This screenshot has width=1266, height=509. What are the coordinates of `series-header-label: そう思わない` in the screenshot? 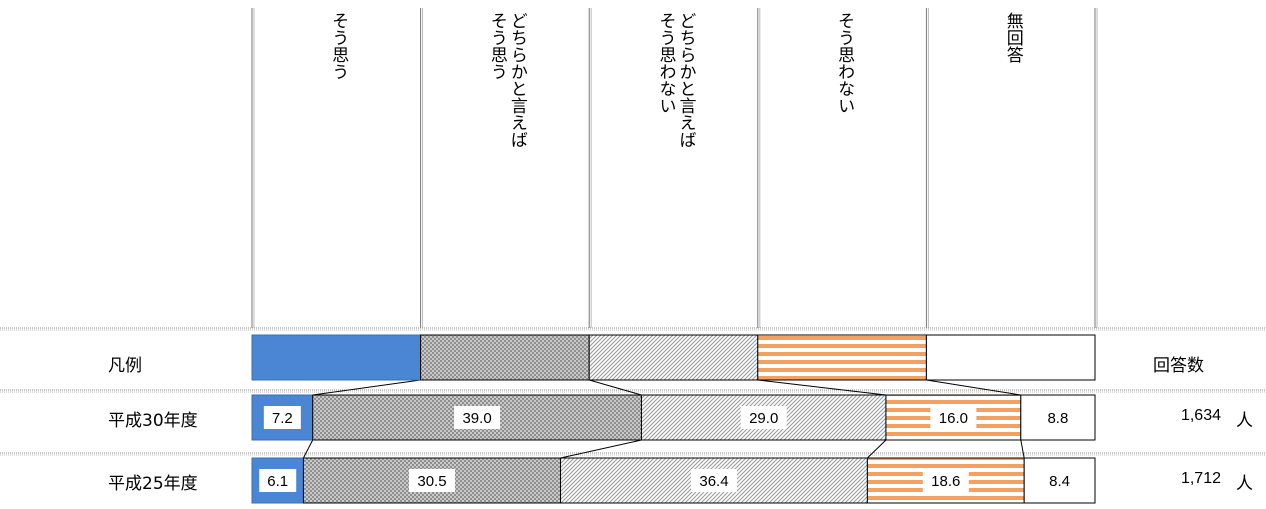 It's located at (844, 63).